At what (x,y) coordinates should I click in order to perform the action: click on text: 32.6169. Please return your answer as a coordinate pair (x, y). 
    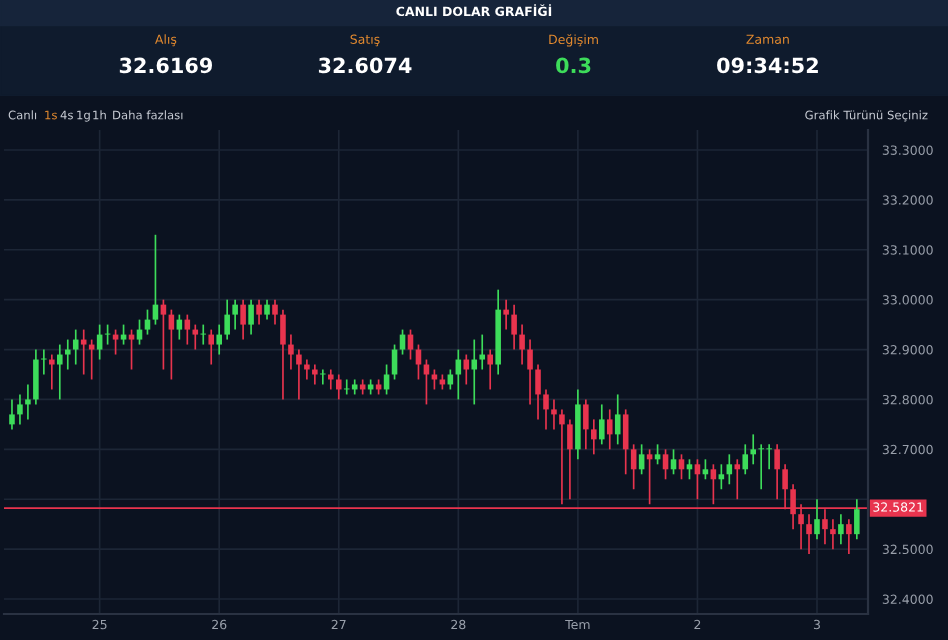
    Looking at the image, I should click on (166, 65).